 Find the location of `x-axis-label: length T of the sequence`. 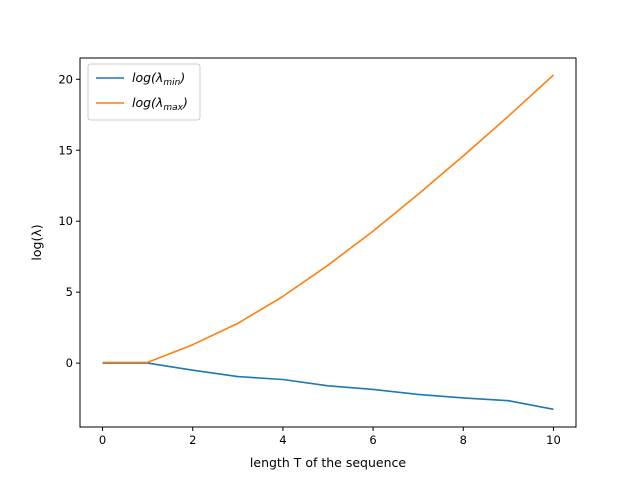

x-axis-label: length T of the sequence is located at coordinates (328, 462).